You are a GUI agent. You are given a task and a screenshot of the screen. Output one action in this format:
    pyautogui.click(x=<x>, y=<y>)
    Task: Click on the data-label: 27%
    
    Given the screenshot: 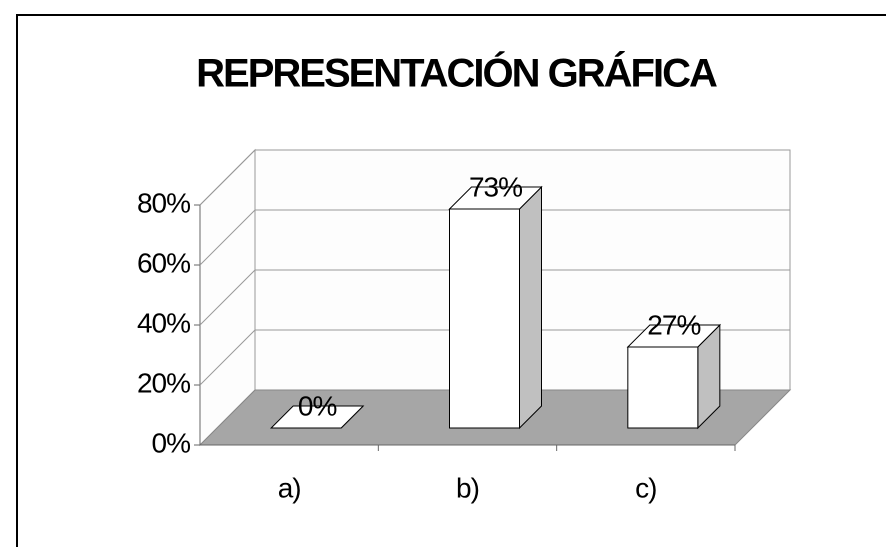 What is the action you would take?
    pyautogui.click(x=673, y=324)
    